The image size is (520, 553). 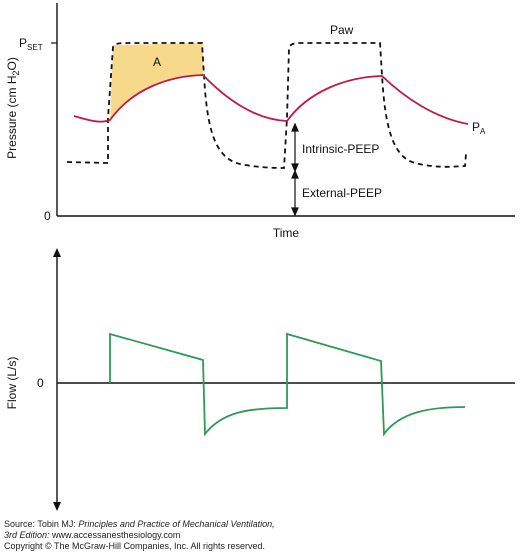 What do you see at coordinates (31, 44) in the screenshot?
I see `pset-tick-label: PSET` at bounding box center [31, 44].